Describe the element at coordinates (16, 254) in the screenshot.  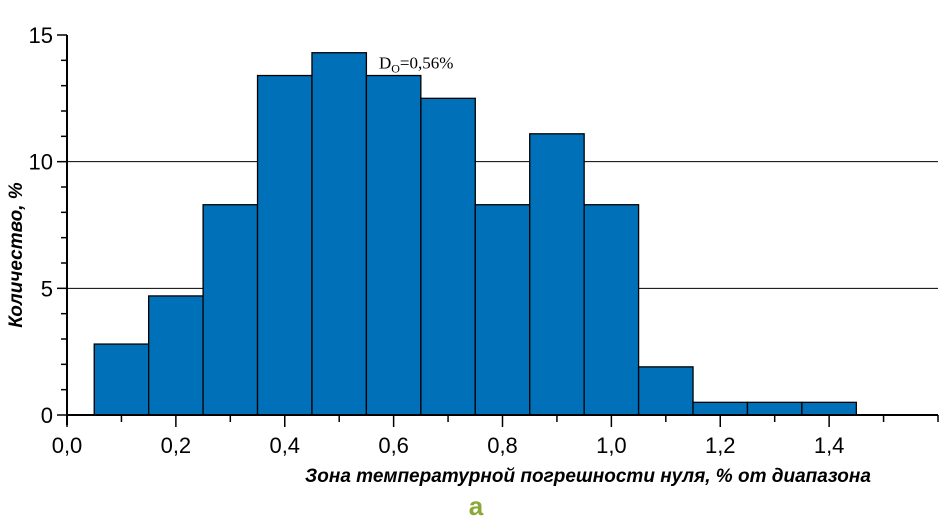
I see `y-axis-title: Количество, %` at that location.